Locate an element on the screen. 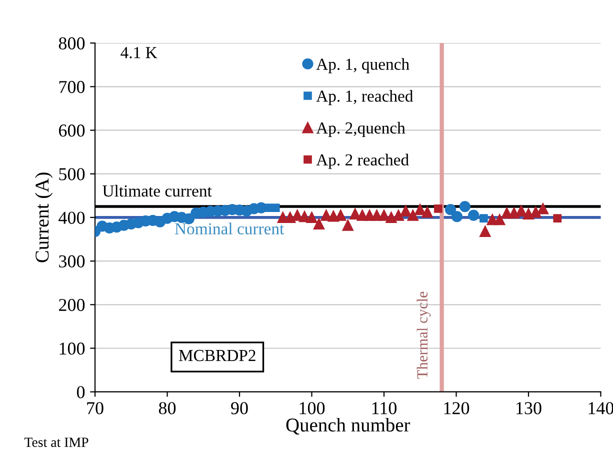 Image resolution: width=613 pixels, height=453 pixels. y-tick-label: 200 is located at coordinates (72, 305).